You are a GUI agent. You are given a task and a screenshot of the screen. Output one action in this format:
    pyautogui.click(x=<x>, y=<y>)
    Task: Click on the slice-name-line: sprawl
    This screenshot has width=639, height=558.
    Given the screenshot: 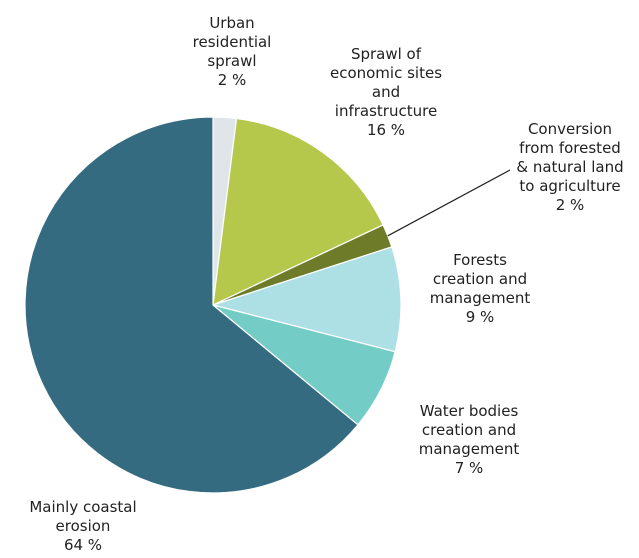 What is the action you would take?
    pyautogui.click(x=231, y=61)
    